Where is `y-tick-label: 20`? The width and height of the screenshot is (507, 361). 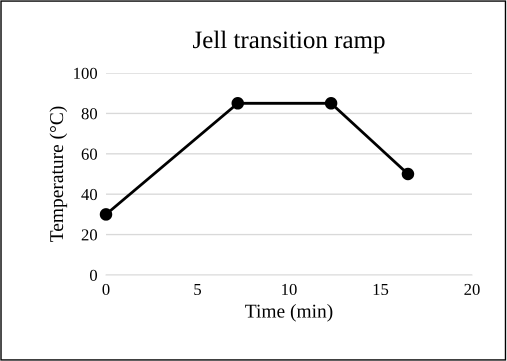 y-tick-label: 20 is located at coordinates (90, 235).